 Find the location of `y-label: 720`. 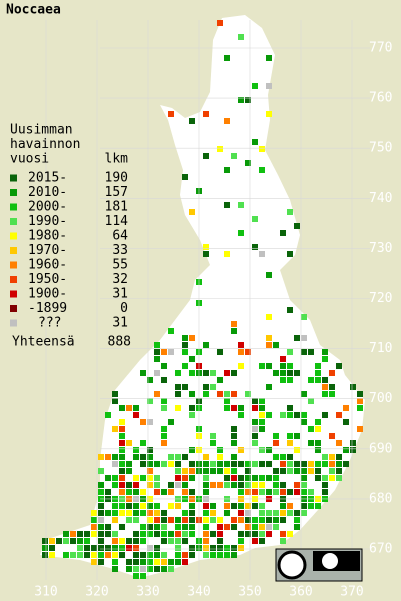

y-label: 720 is located at coordinates (380, 298).